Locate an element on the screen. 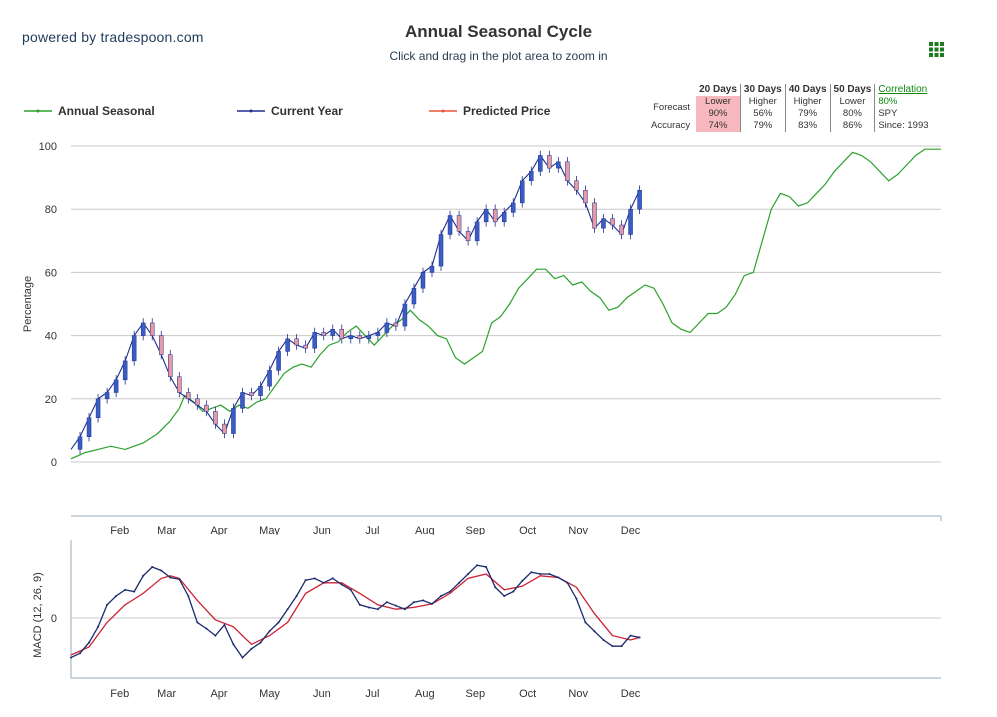 This screenshot has height=717, width=997. header-40-days: 40 Days is located at coordinates (807, 90).